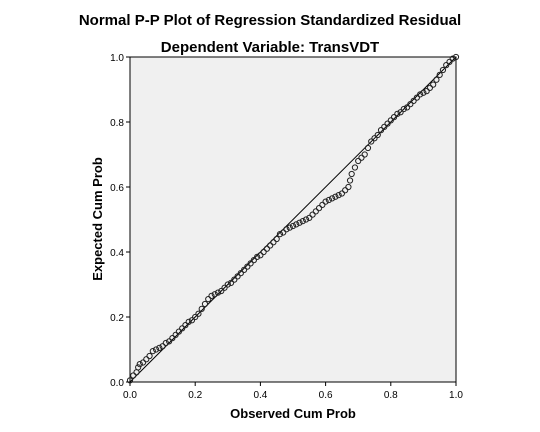 The image size is (540, 432). What do you see at coordinates (391, 395) in the screenshot?
I see `x-tick-label: 0.8` at bounding box center [391, 395].